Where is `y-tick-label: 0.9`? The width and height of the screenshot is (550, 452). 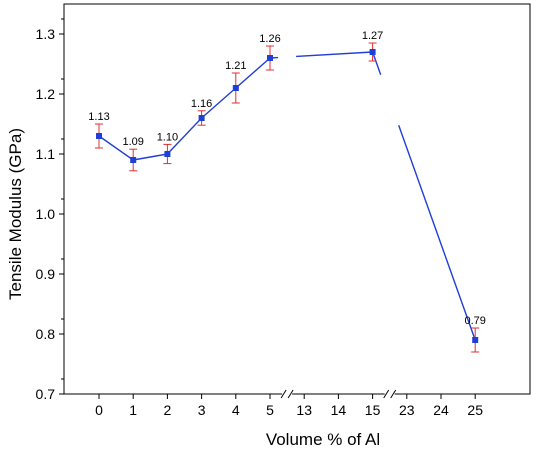
y-tick-label: 0.9 is located at coordinates (46, 274).